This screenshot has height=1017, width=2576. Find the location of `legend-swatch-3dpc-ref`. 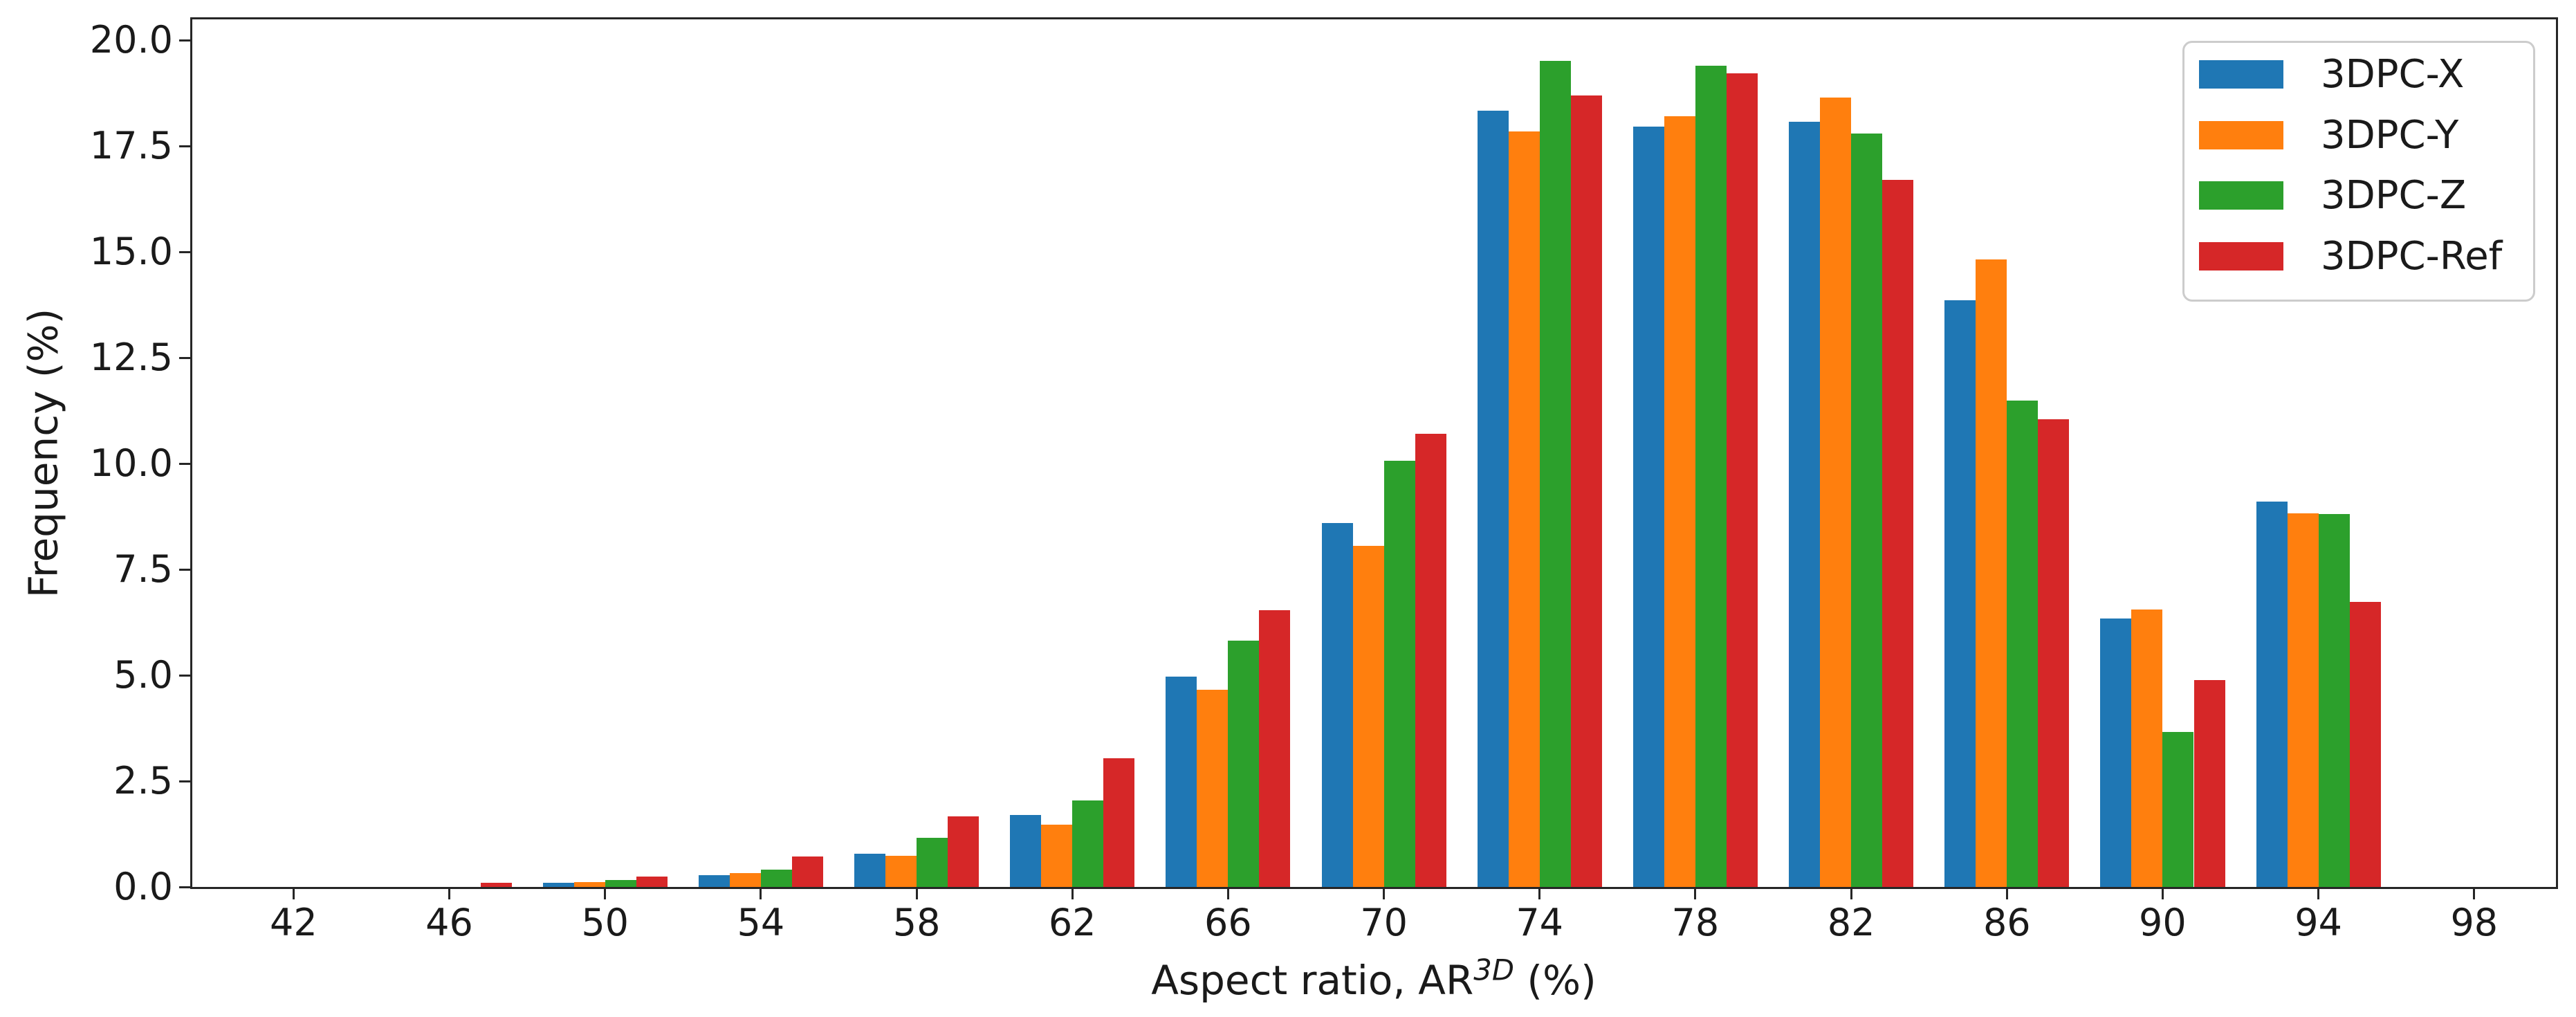

legend-swatch-3dpc-ref is located at coordinates (2241, 256).